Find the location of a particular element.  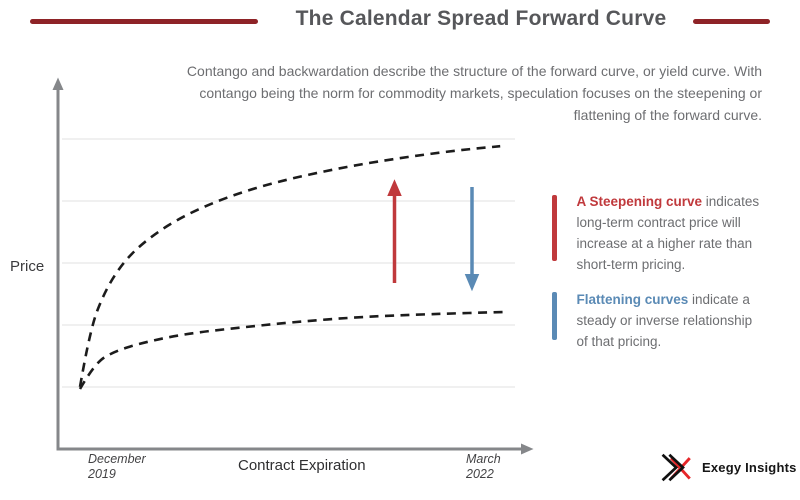

price-axis-label: Price is located at coordinates (27, 266).